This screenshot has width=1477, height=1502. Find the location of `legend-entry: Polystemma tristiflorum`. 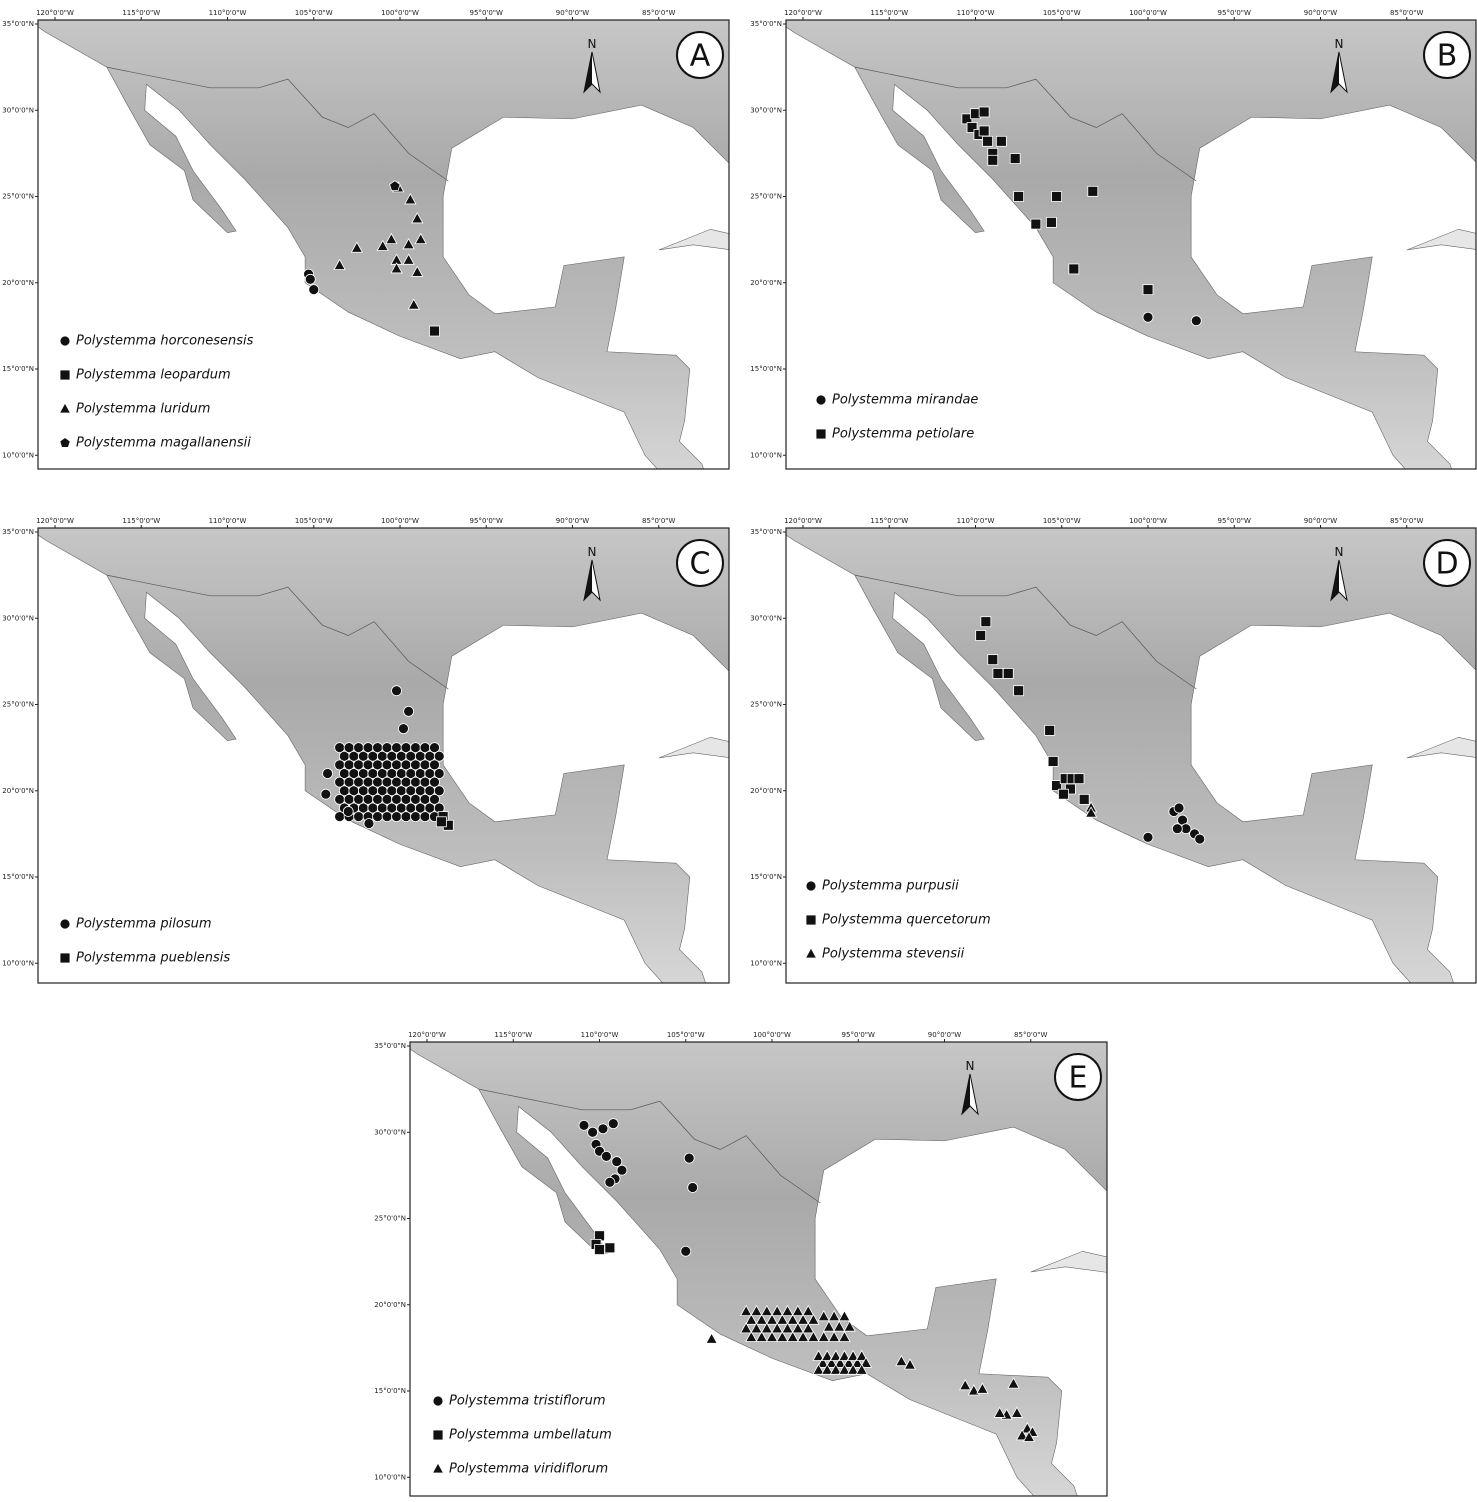

legend-entry: Polystemma tristiflorum is located at coordinates (527, 1401).